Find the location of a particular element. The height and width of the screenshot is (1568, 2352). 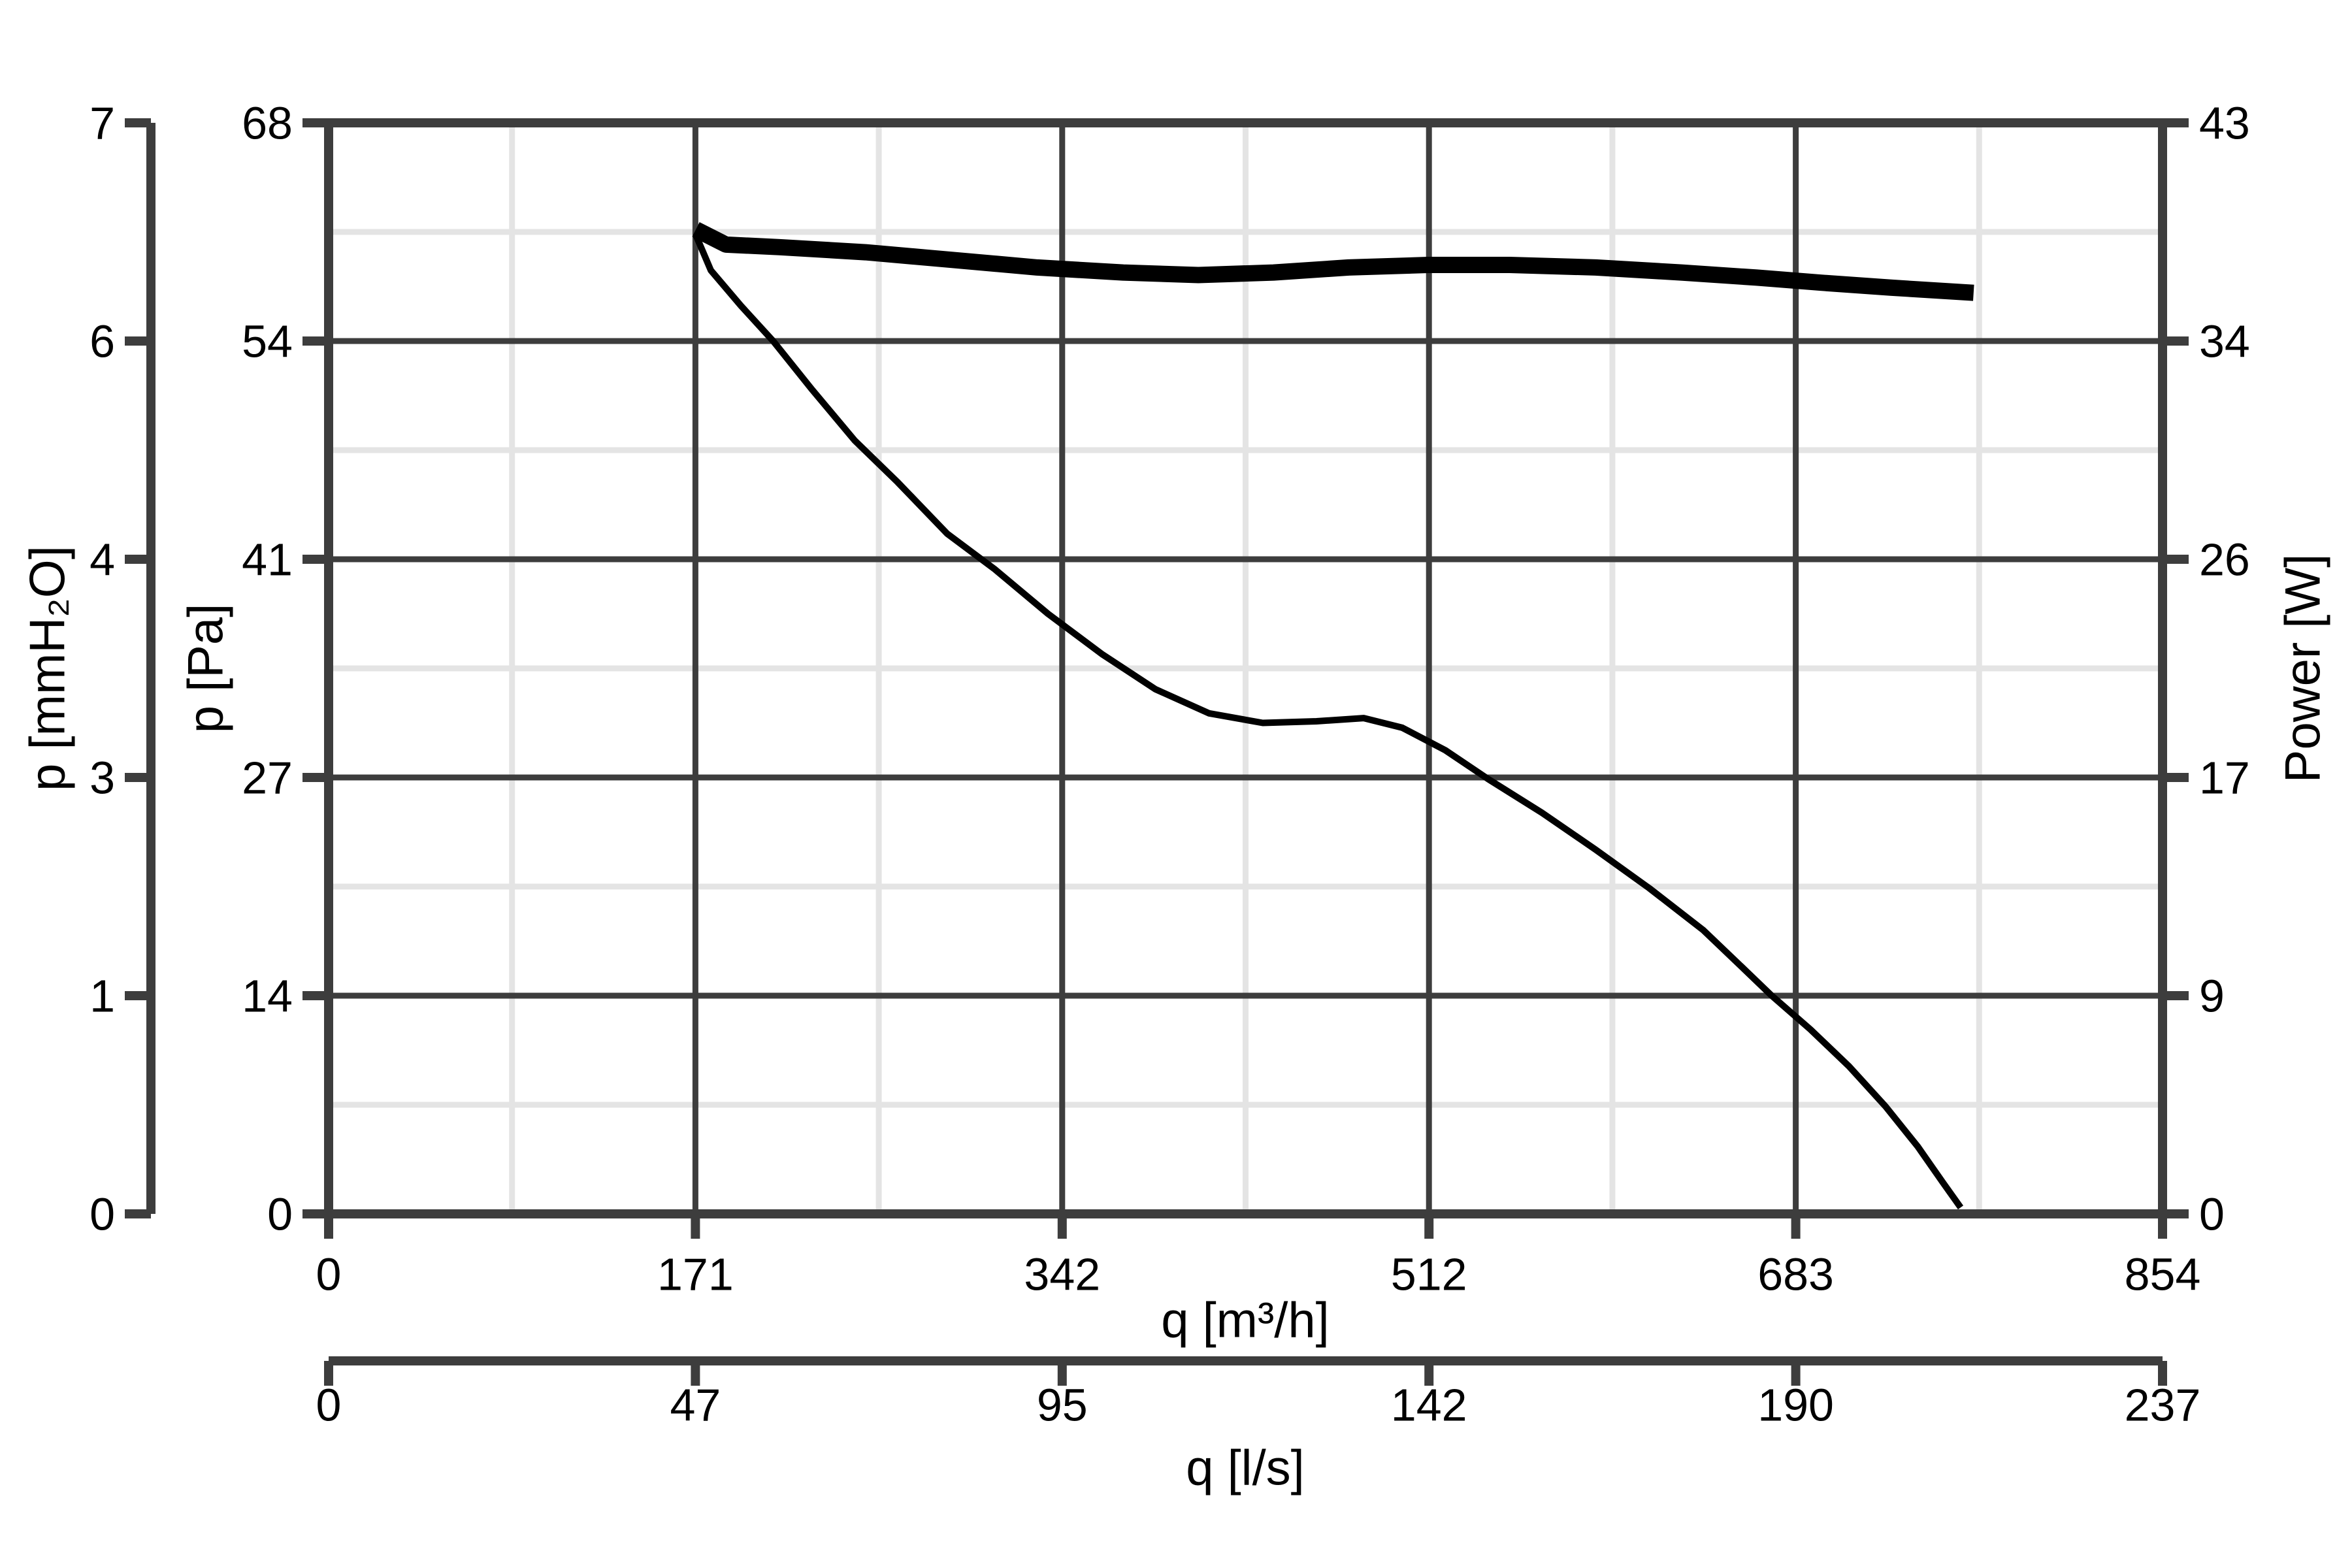

pa-tick-label: 41 is located at coordinates (267, 559).